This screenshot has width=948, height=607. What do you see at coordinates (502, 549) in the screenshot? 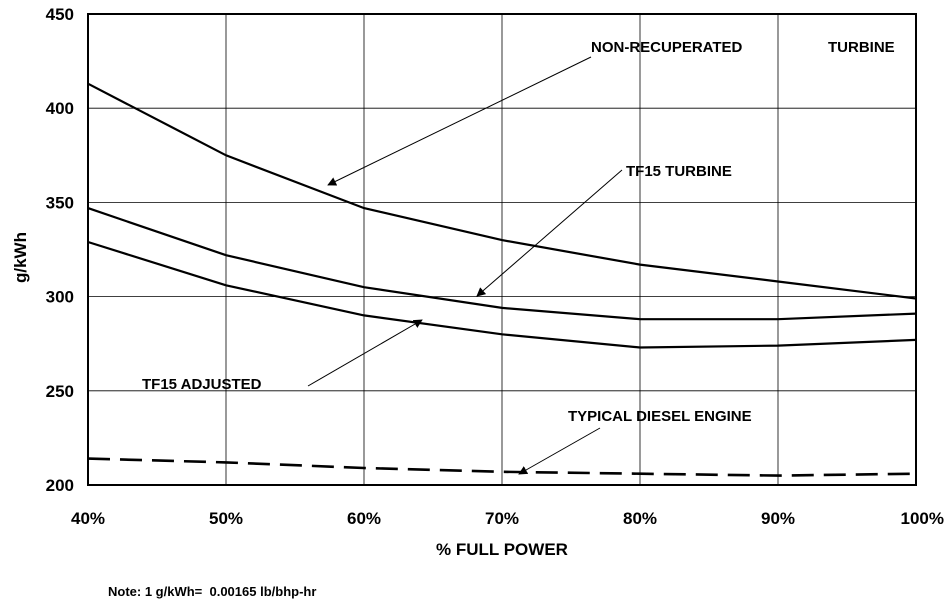
I see `x-axis-title: % FULL POWER` at bounding box center [502, 549].